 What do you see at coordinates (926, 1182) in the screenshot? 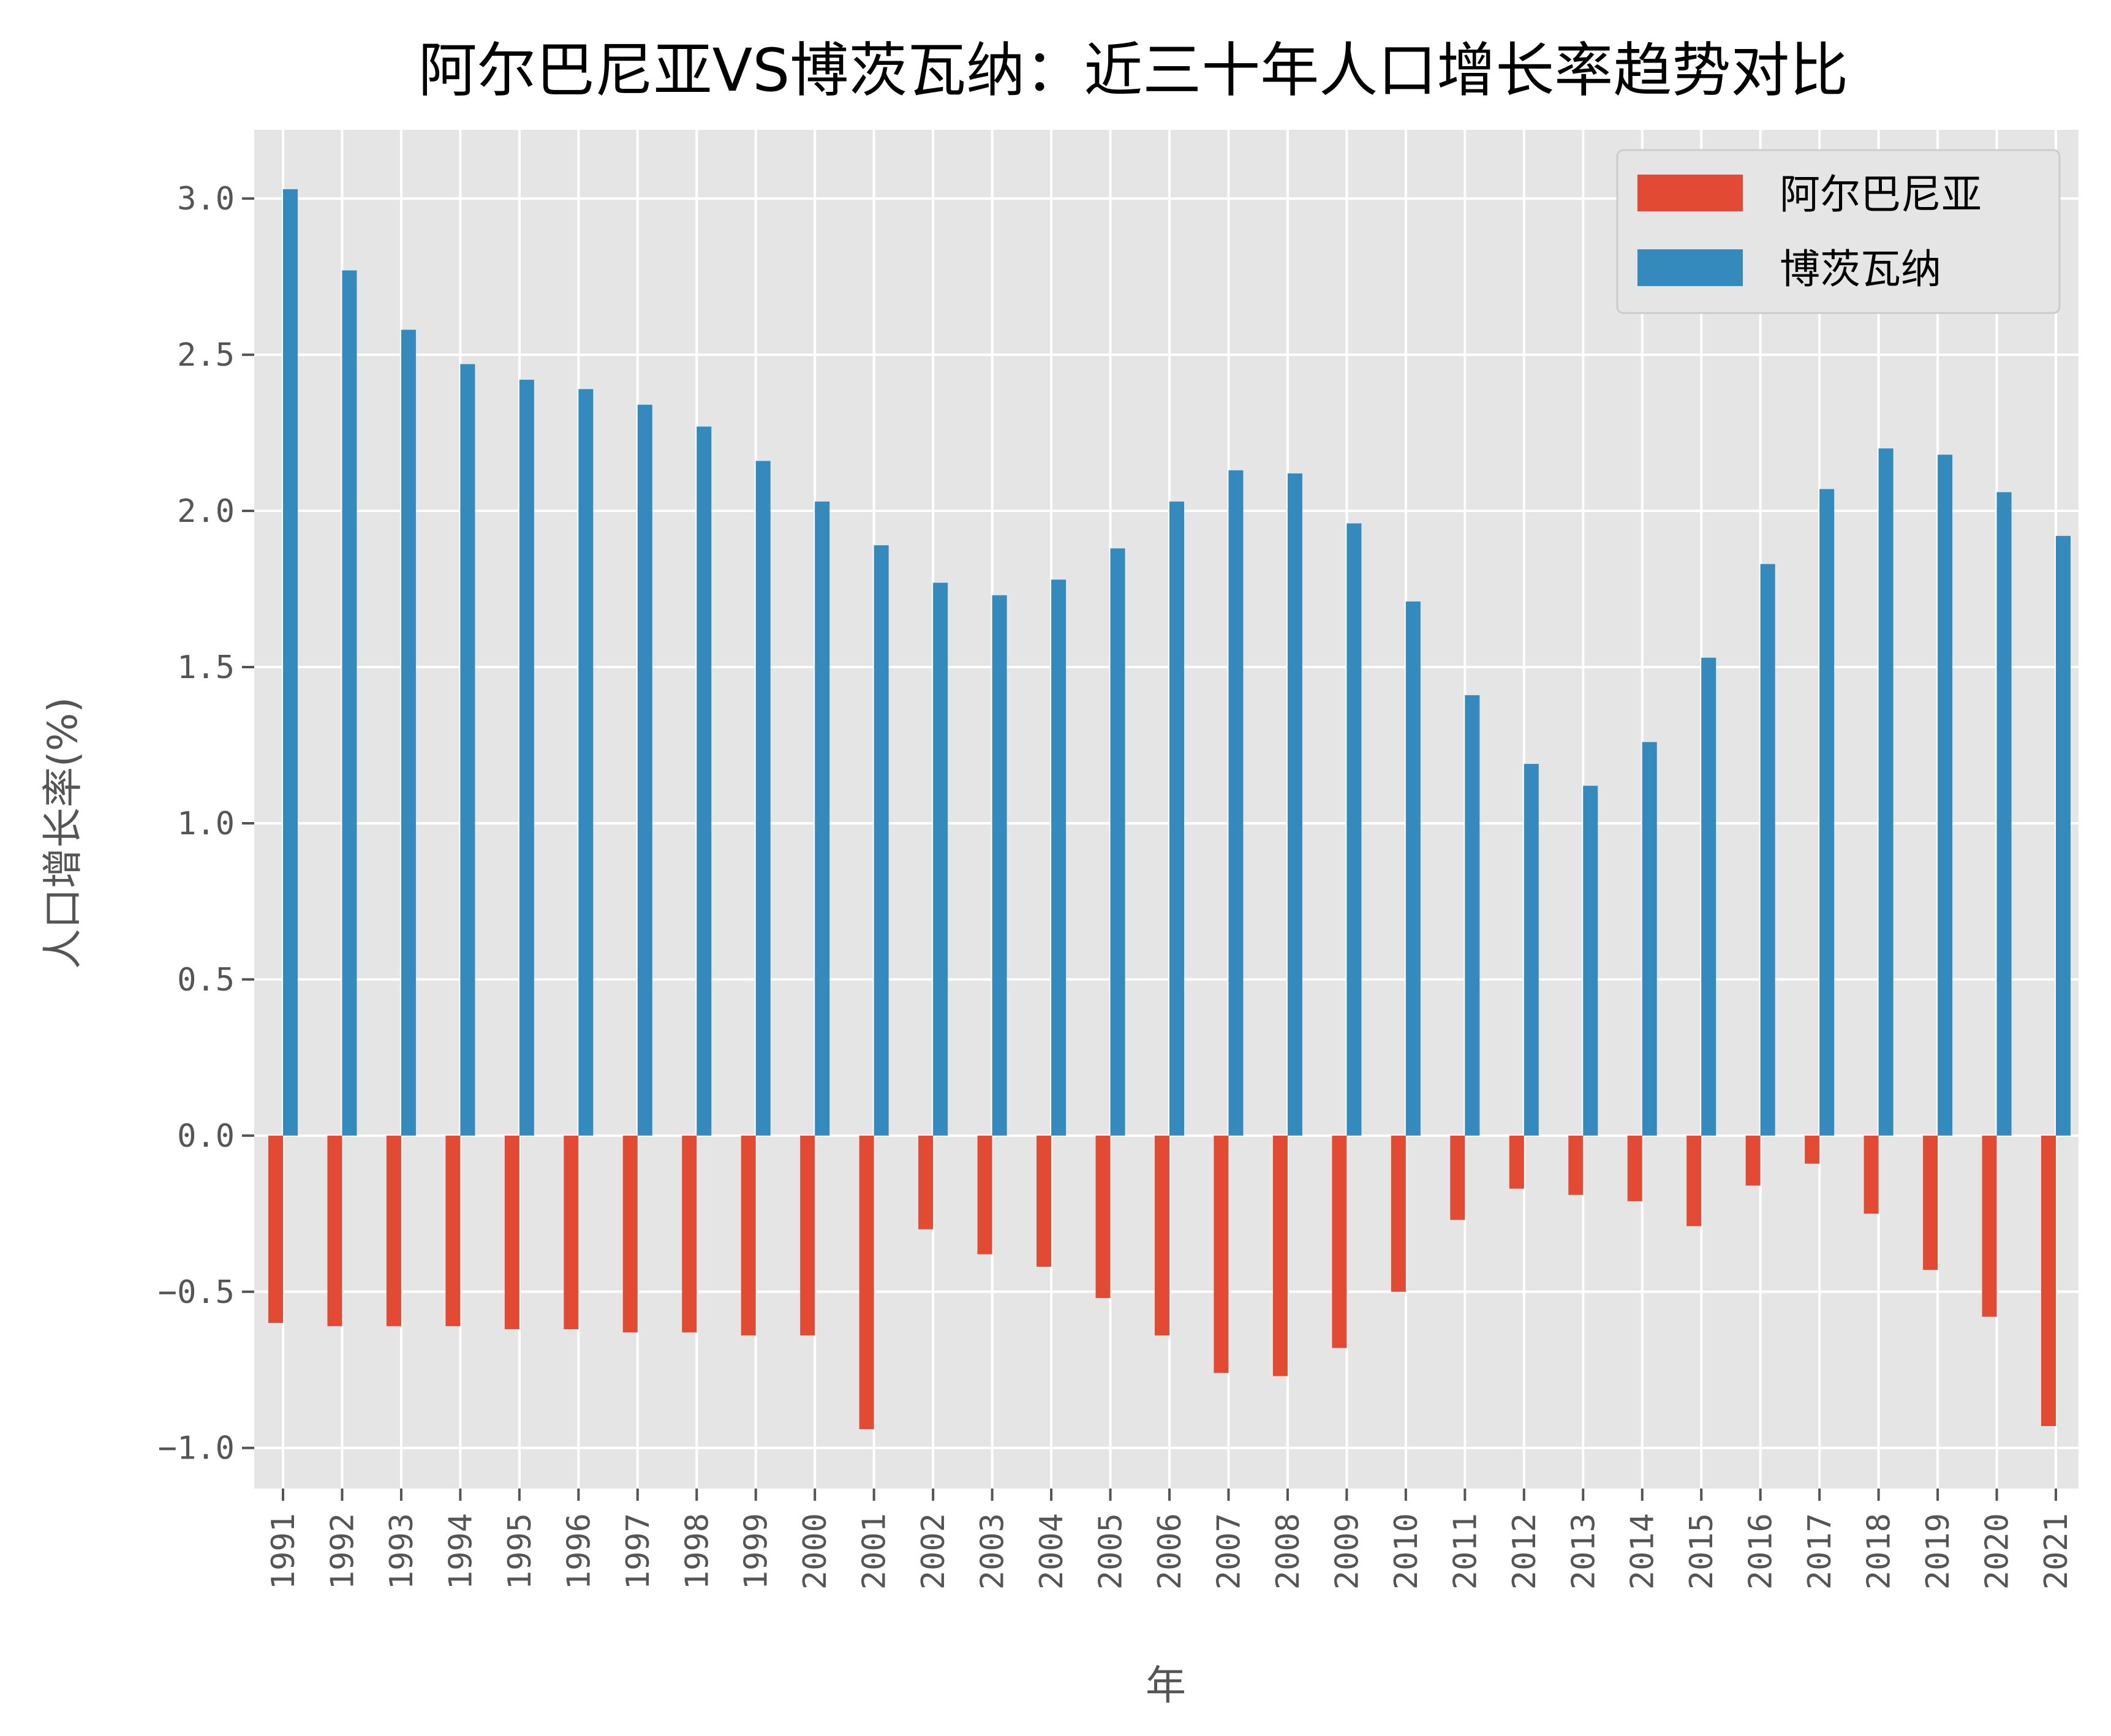
I see `bar-albania-2002` at bounding box center [926, 1182].